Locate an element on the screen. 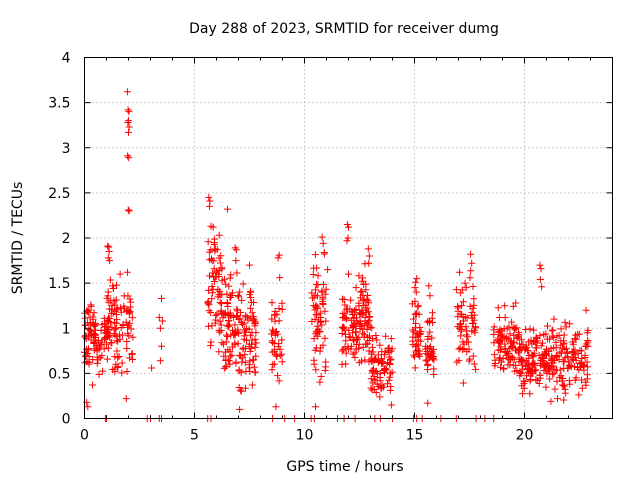 The height and width of the screenshot is (484, 640). y-tick-label-3: 1.5 is located at coordinates (59, 284).